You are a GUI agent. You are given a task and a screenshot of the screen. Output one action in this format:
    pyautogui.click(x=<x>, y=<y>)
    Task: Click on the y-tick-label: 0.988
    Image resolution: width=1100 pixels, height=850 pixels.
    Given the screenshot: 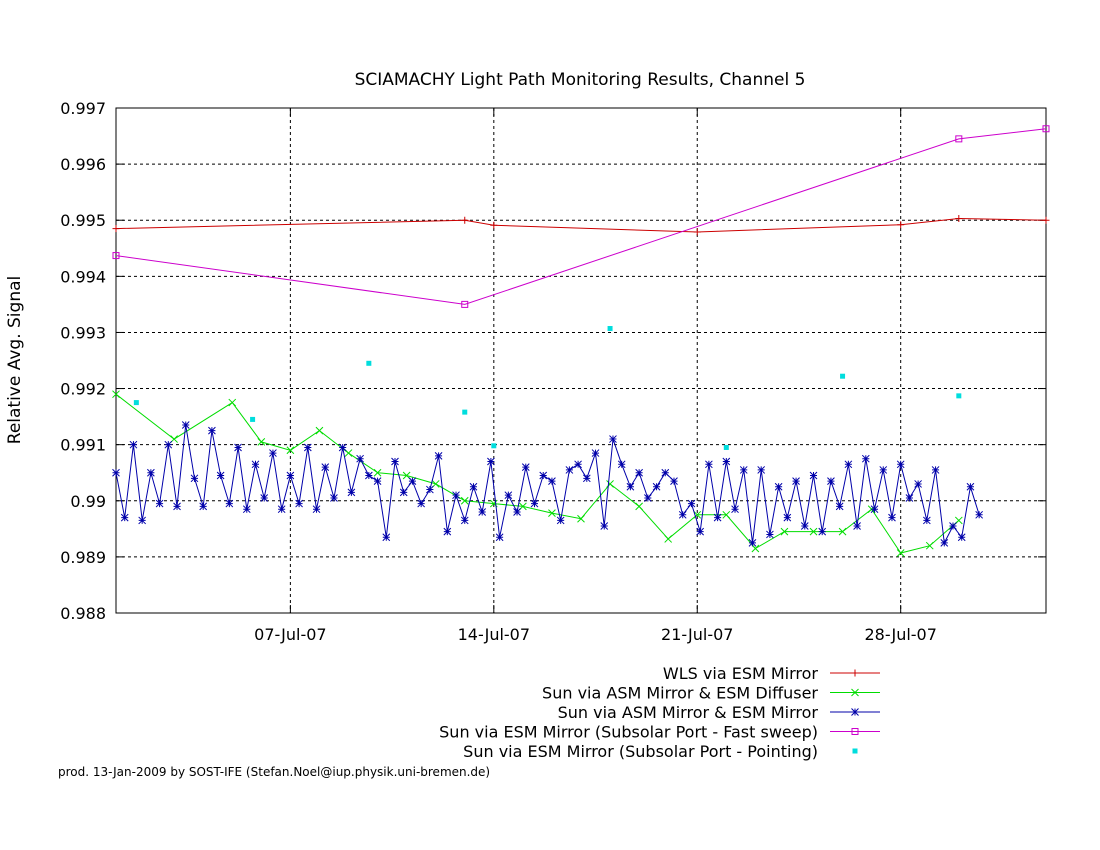 What is the action you would take?
    pyautogui.click(x=83, y=613)
    